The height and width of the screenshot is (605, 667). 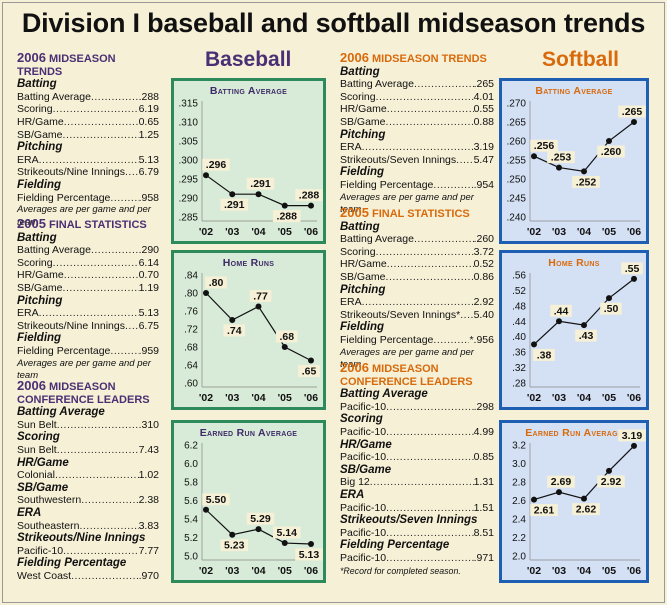 What do you see at coordinates (429, 59) in the screenshot?
I see `heading-text: MIDSEASON TRENDS` at bounding box center [429, 59].